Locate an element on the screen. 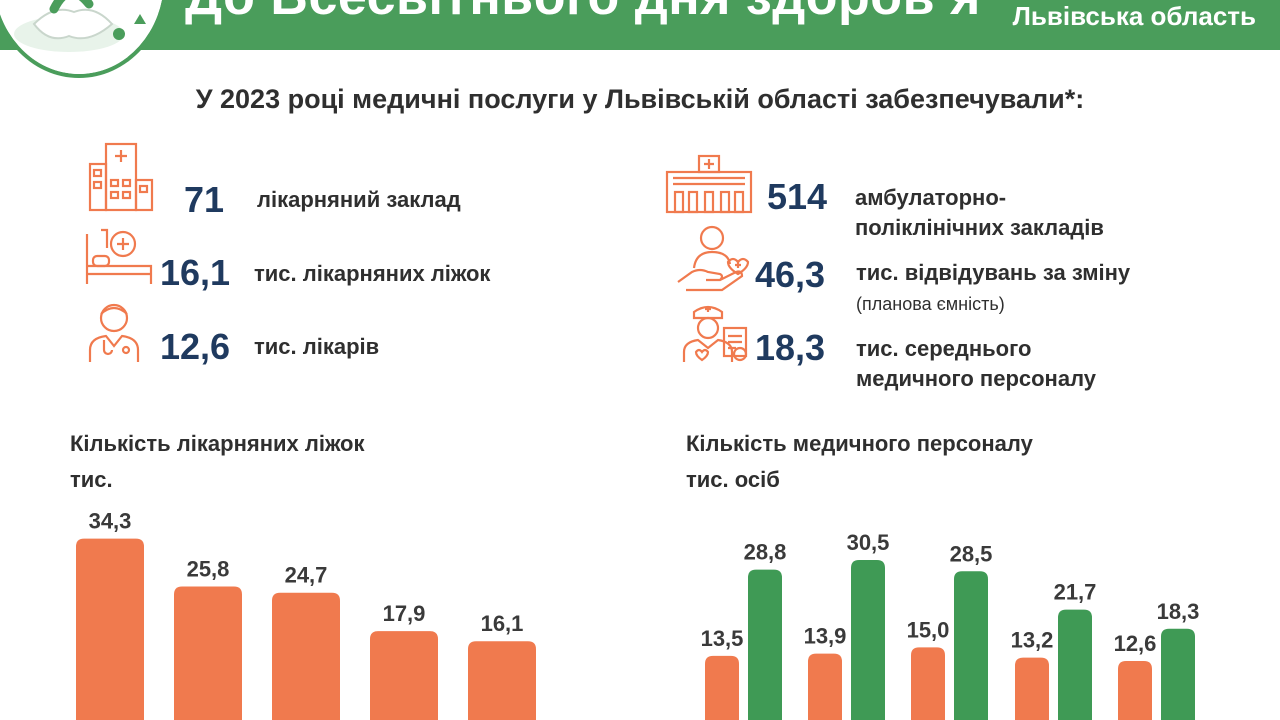 This screenshot has width=1280, height=720. stat-beds-label: тис. лікарняних ліжок is located at coordinates (372, 273).